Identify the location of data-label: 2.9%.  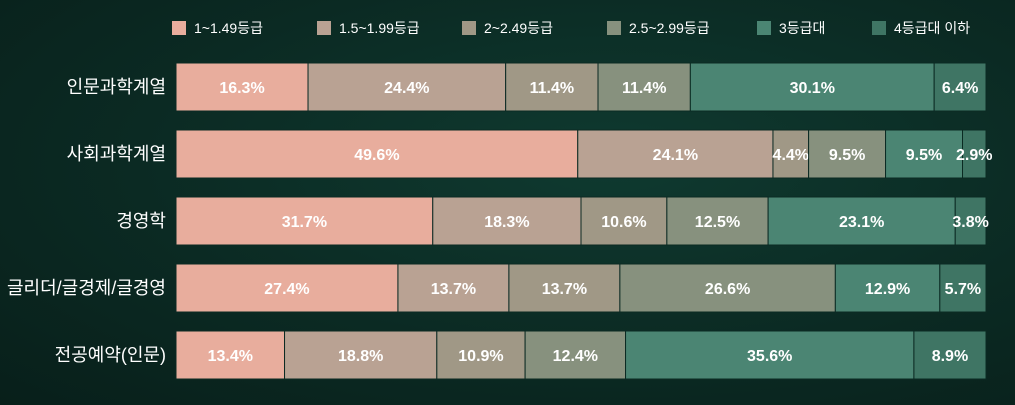
(974, 155).